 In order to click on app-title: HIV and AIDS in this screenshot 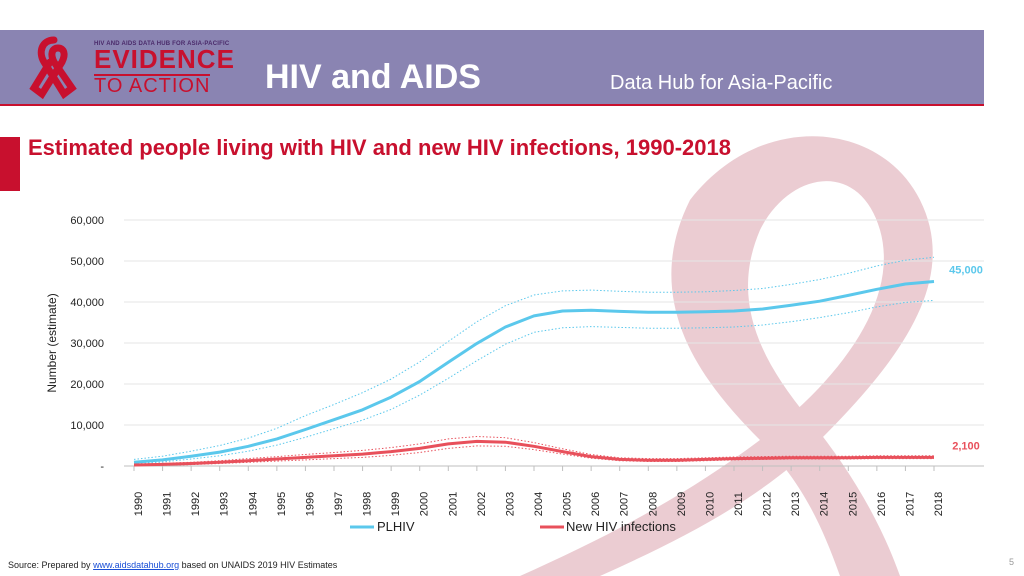, I will do `click(373, 77)`.